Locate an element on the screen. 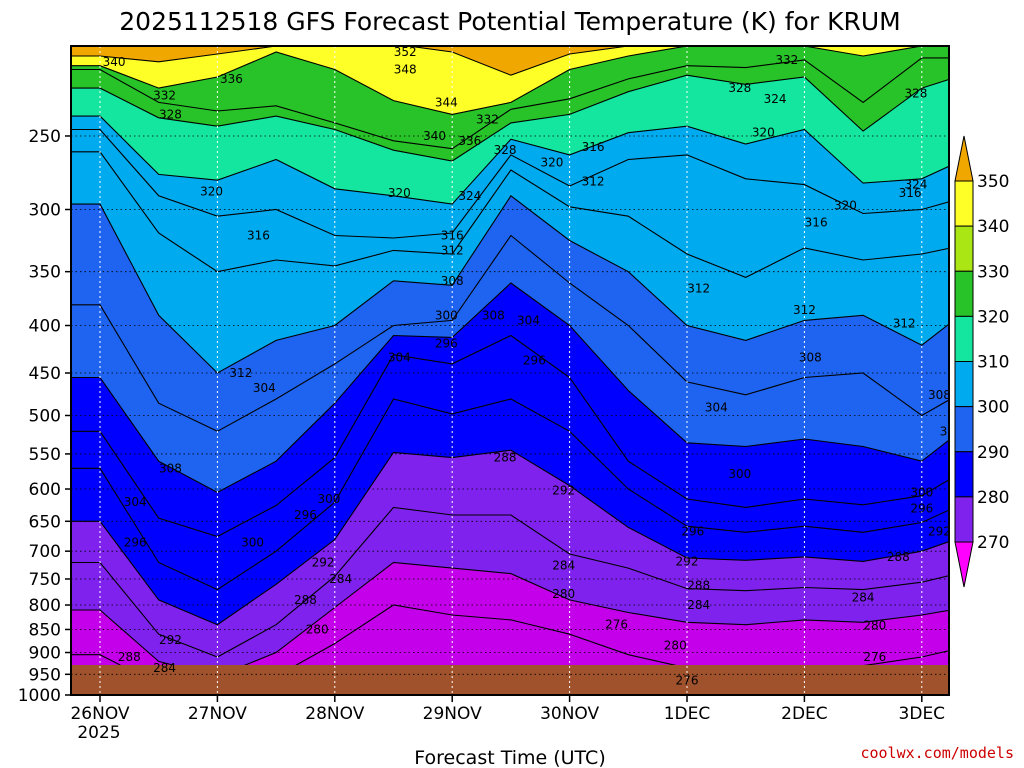 The width and height of the screenshot is (1024, 768). colorbar-label-320: 320 is located at coordinates (993, 317).